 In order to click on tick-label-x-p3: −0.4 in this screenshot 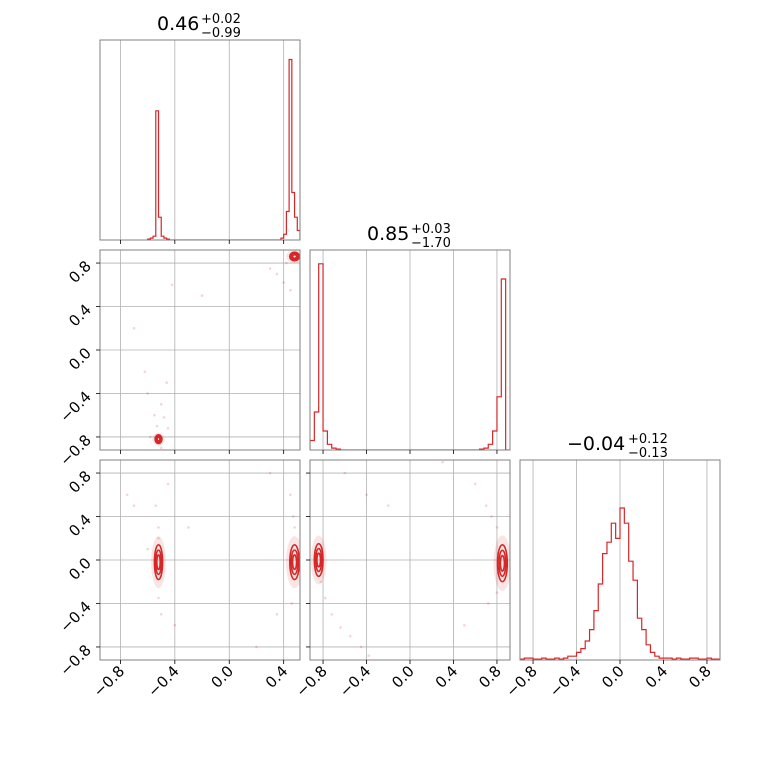, I will do `click(565, 681)`.